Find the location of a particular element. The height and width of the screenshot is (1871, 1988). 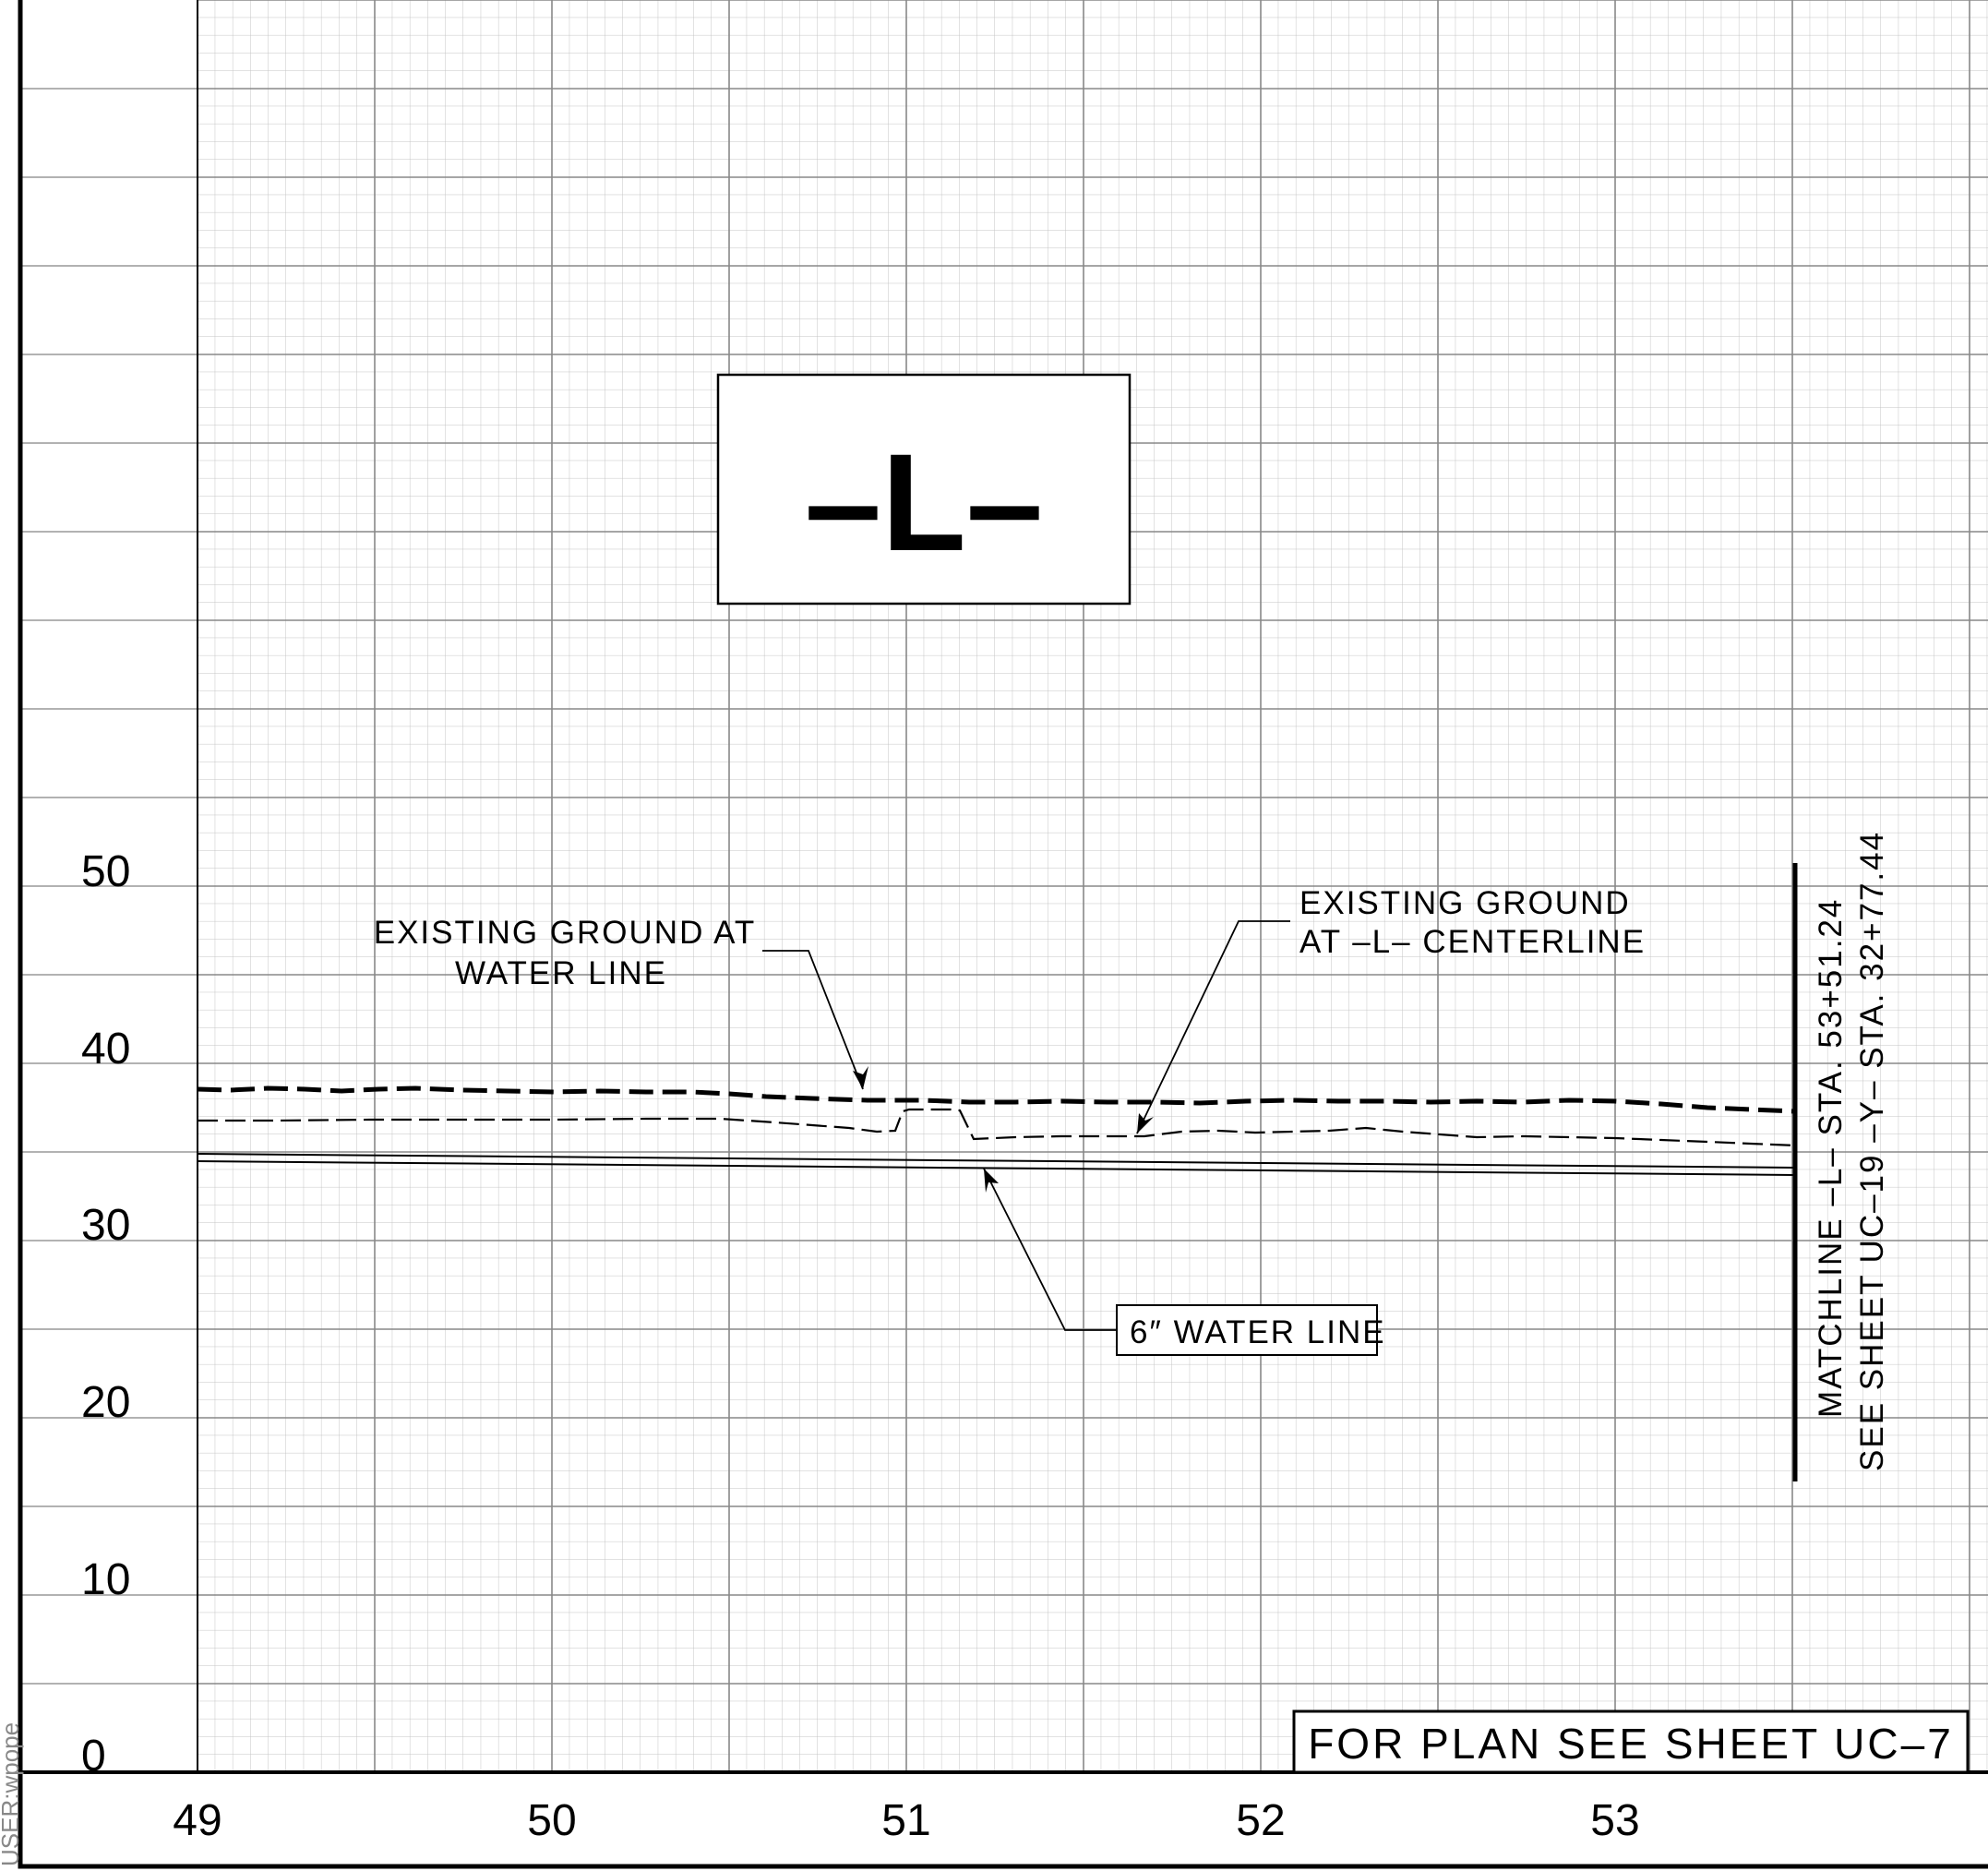

elevation-ticks is located at coordinates (109, 887).